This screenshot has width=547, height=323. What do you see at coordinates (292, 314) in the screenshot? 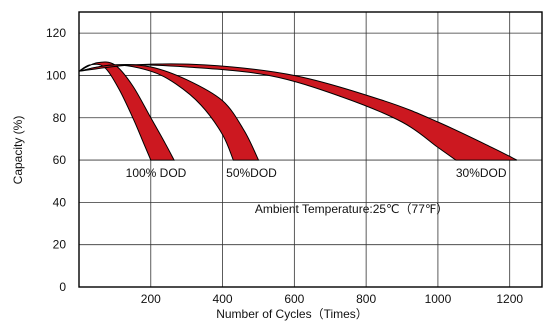
I see `x-axis-title: Number of Cycles（Times）` at bounding box center [292, 314].